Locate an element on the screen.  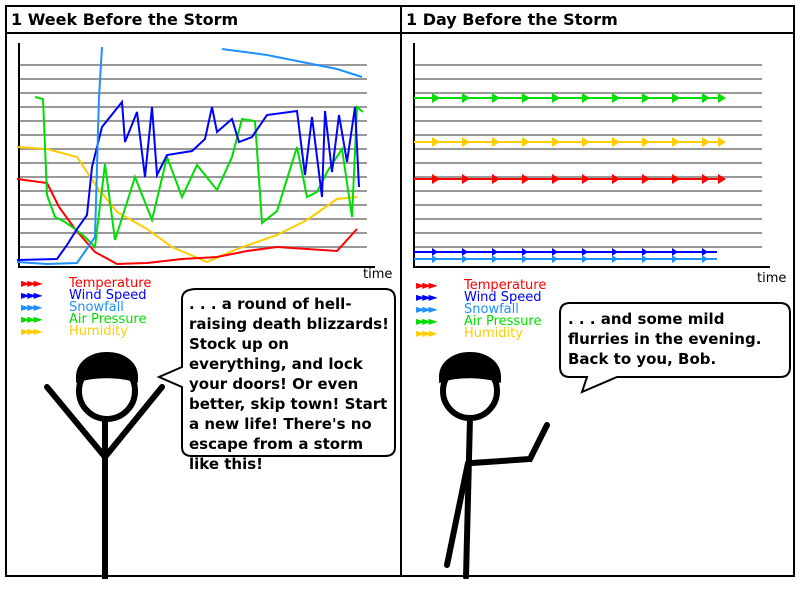
wind-speed-line is located at coordinates (188, 180).